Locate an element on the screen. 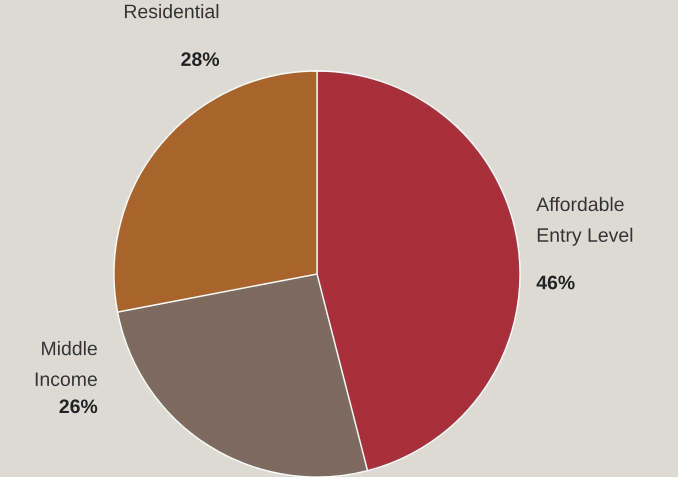 Image resolution: width=678 pixels, height=477 pixels. slice-label: Residential is located at coordinates (171, 11).